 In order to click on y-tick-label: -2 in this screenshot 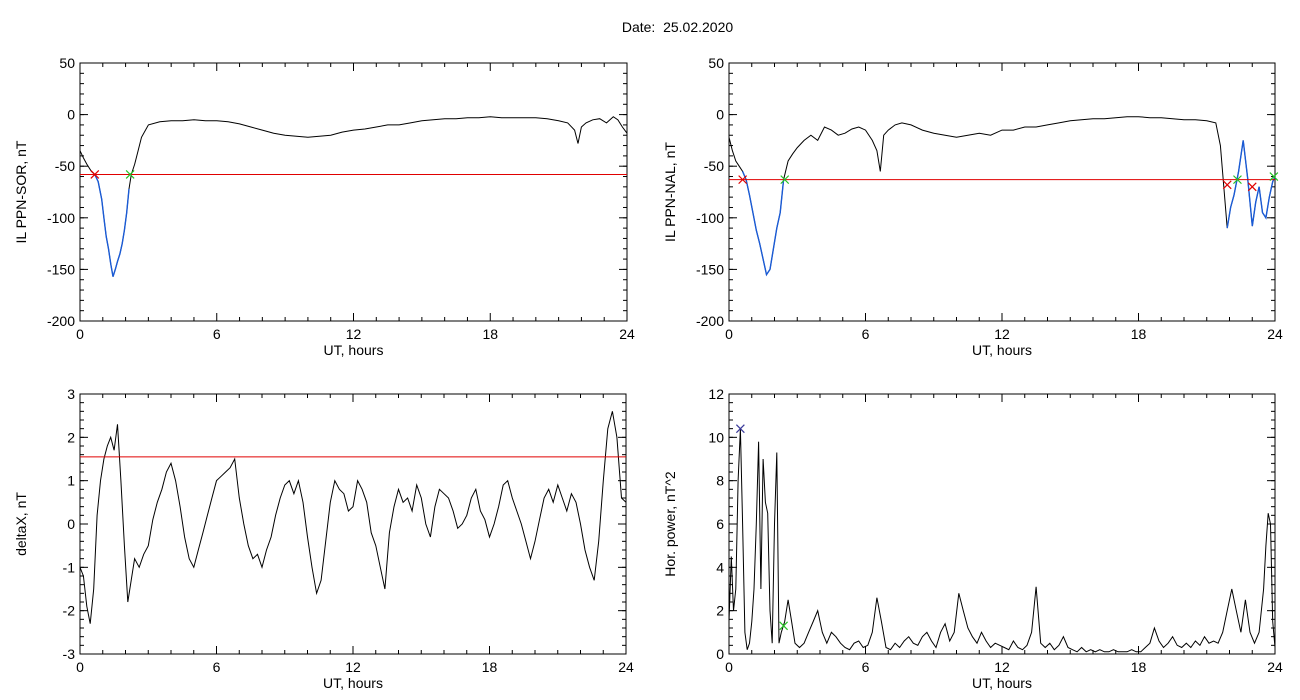, I will do `click(69, 611)`.